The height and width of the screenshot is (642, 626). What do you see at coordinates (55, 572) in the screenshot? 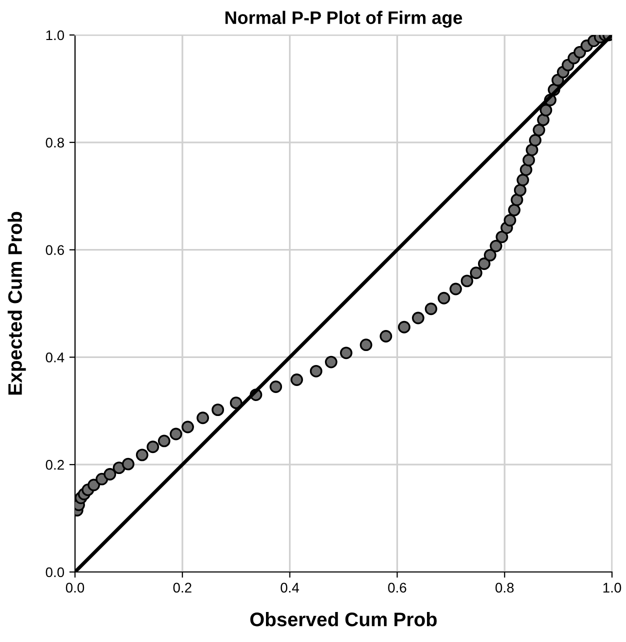
I see `y-tick-label: 0.0` at bounding box center [55, 572].